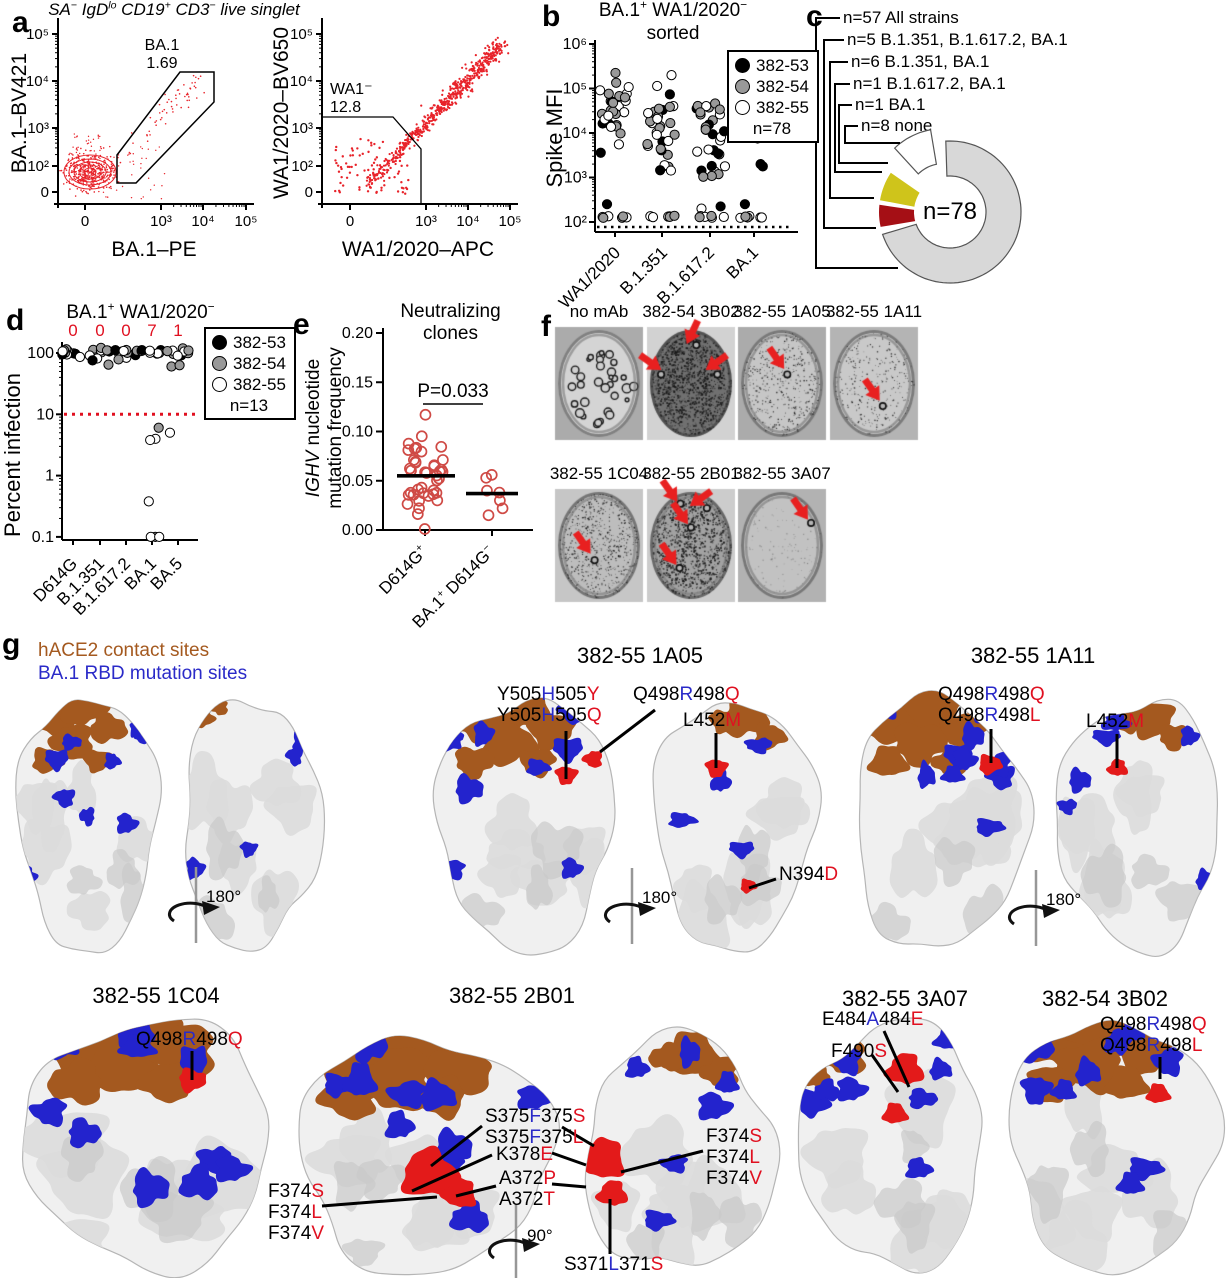 This screenshot has width=1228, height=1278. Describe the element at coordinates (873, 1019) in the screenshot. I see `mutation-annotation-e484: E484A484E` at that location.